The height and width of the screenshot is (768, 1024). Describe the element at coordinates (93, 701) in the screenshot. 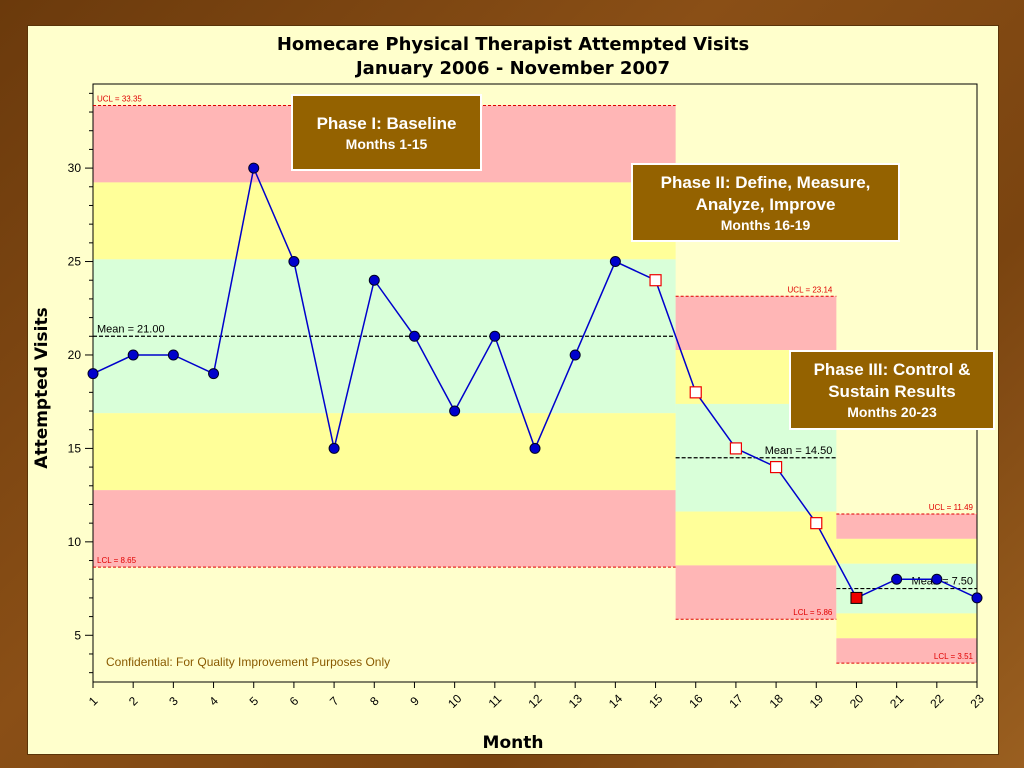

I see `x-tick-label-1: 1` at that location.